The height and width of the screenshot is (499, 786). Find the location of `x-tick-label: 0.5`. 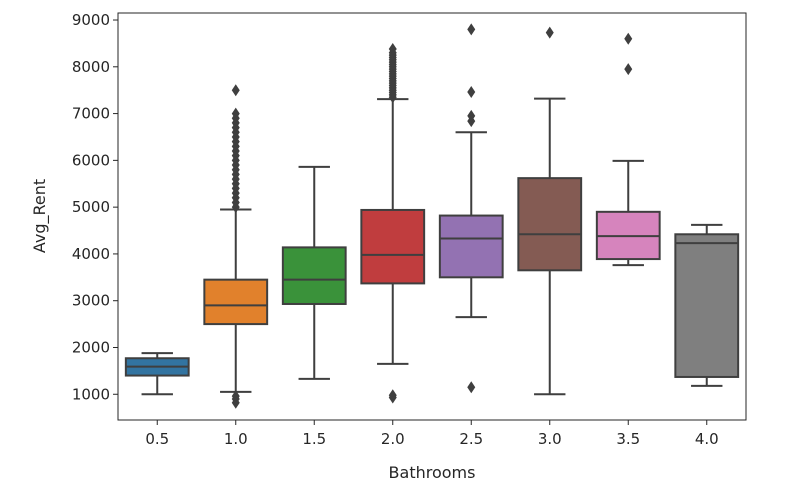

x-tick-label: 0.5 is located at coordinates (157, 439).